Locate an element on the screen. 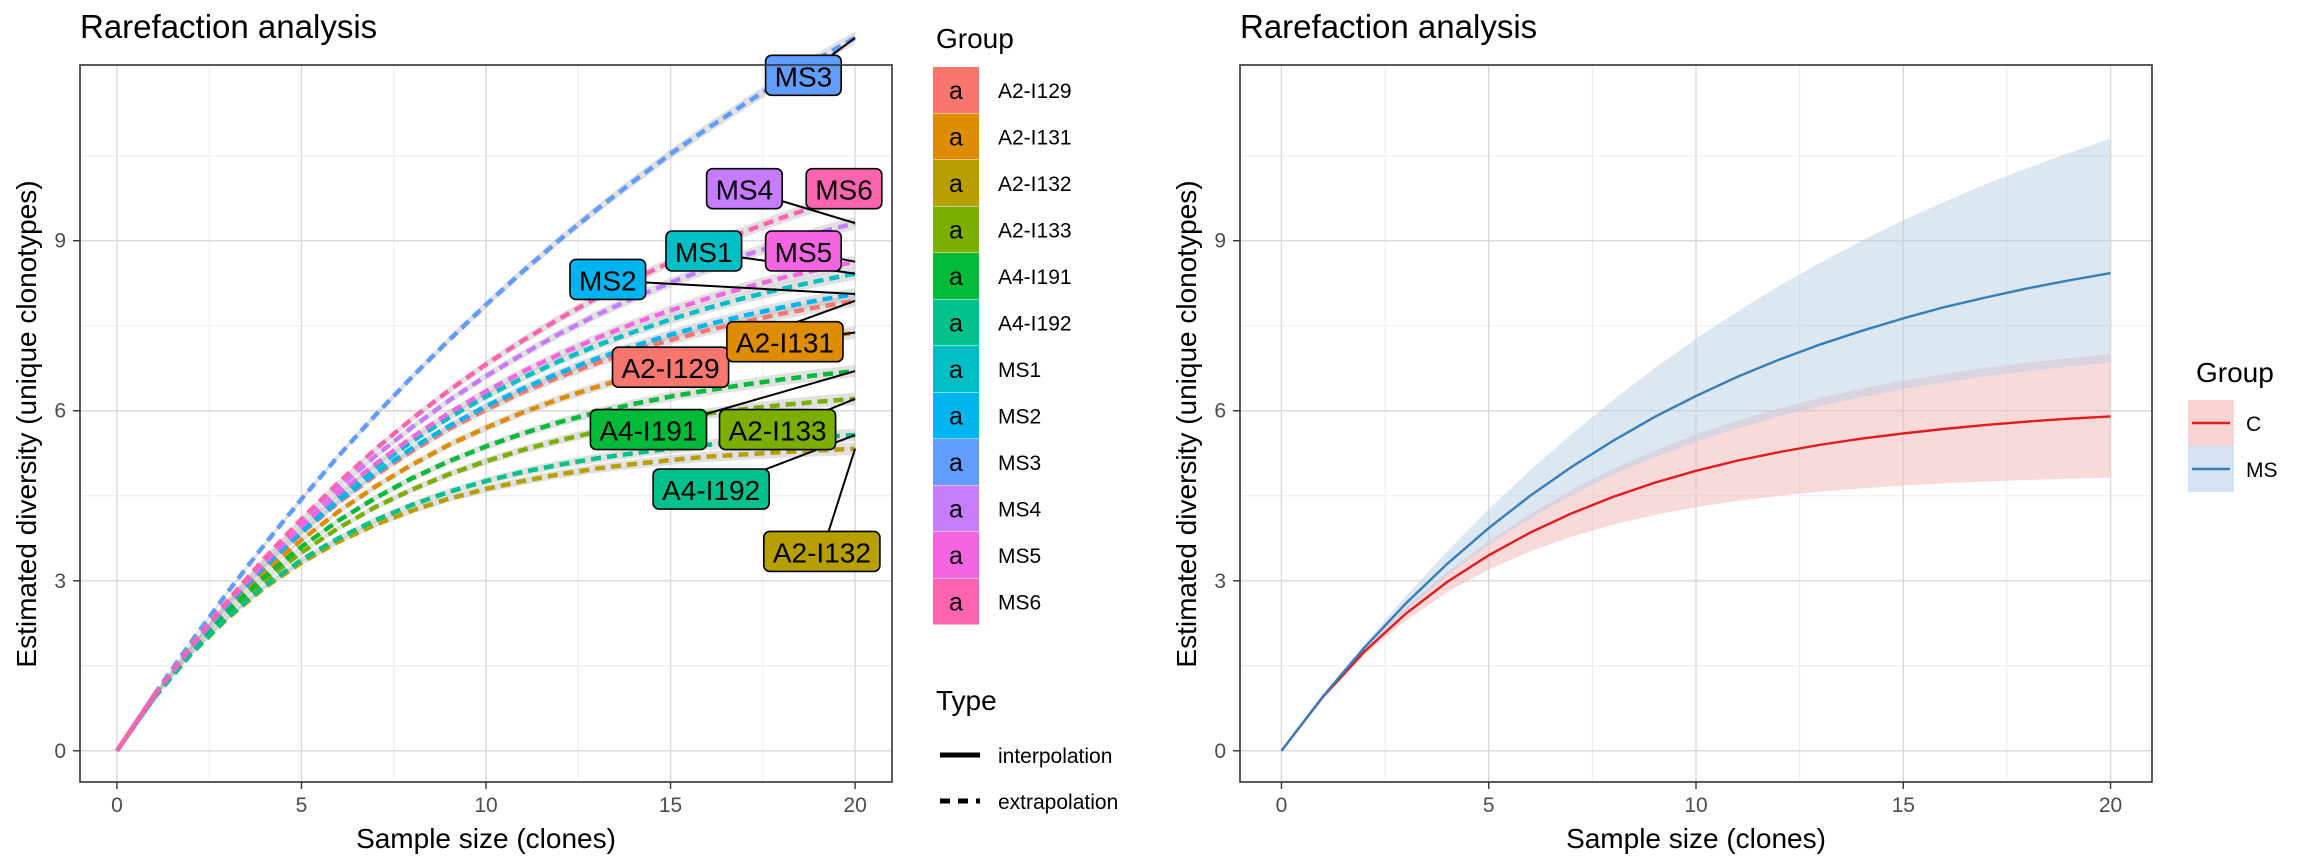  curve-label-box-ms4 is located at coordinates (744, 188).